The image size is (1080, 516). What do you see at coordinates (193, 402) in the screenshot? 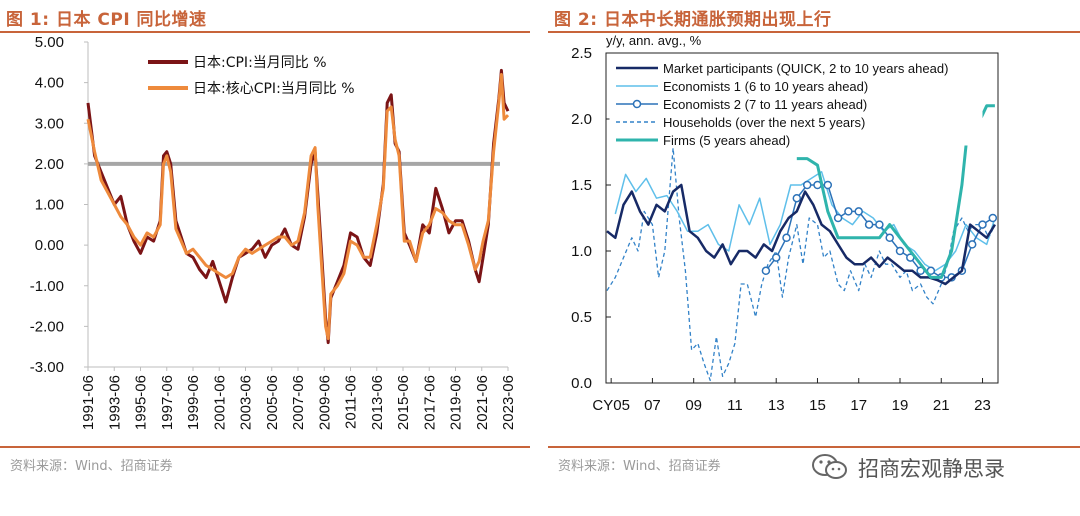
I see `x-tick-label: 1999-06` at bounding box center [193, 402].